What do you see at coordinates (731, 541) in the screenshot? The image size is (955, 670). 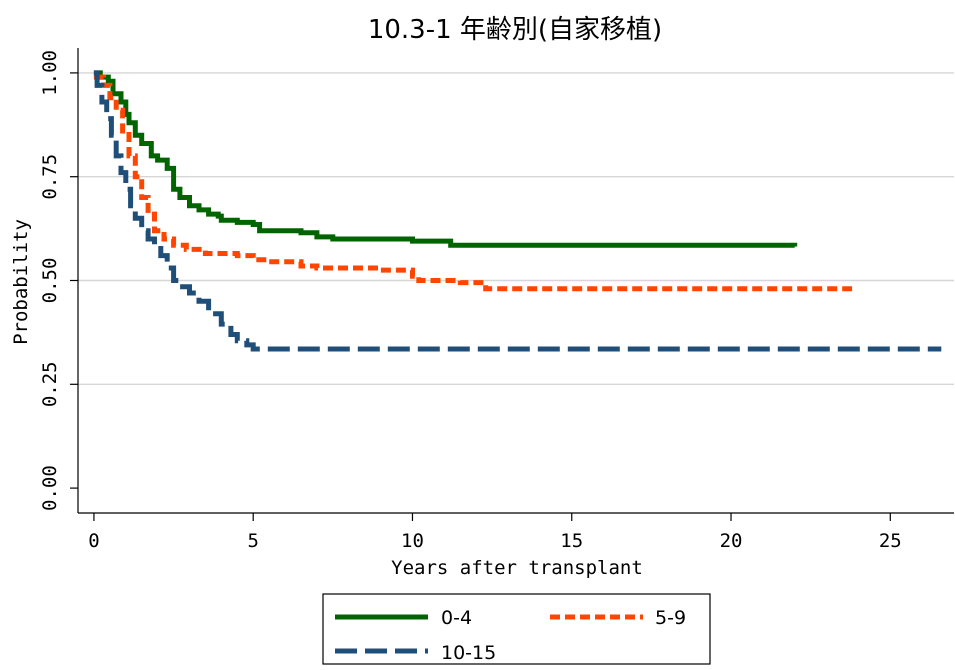 I see `x-tick-label: 20` at bounding box center [731, 541].